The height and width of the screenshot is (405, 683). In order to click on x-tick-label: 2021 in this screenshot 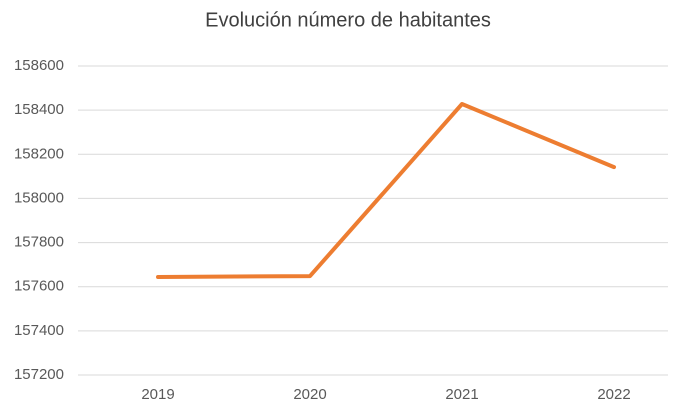, I will do `click(461, 394)`.